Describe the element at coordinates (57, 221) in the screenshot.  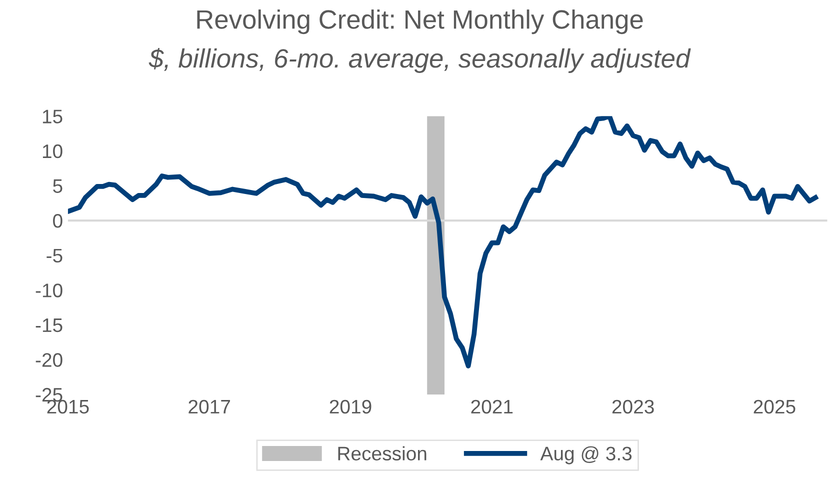
I see `y-tick-label: 0` at that location.